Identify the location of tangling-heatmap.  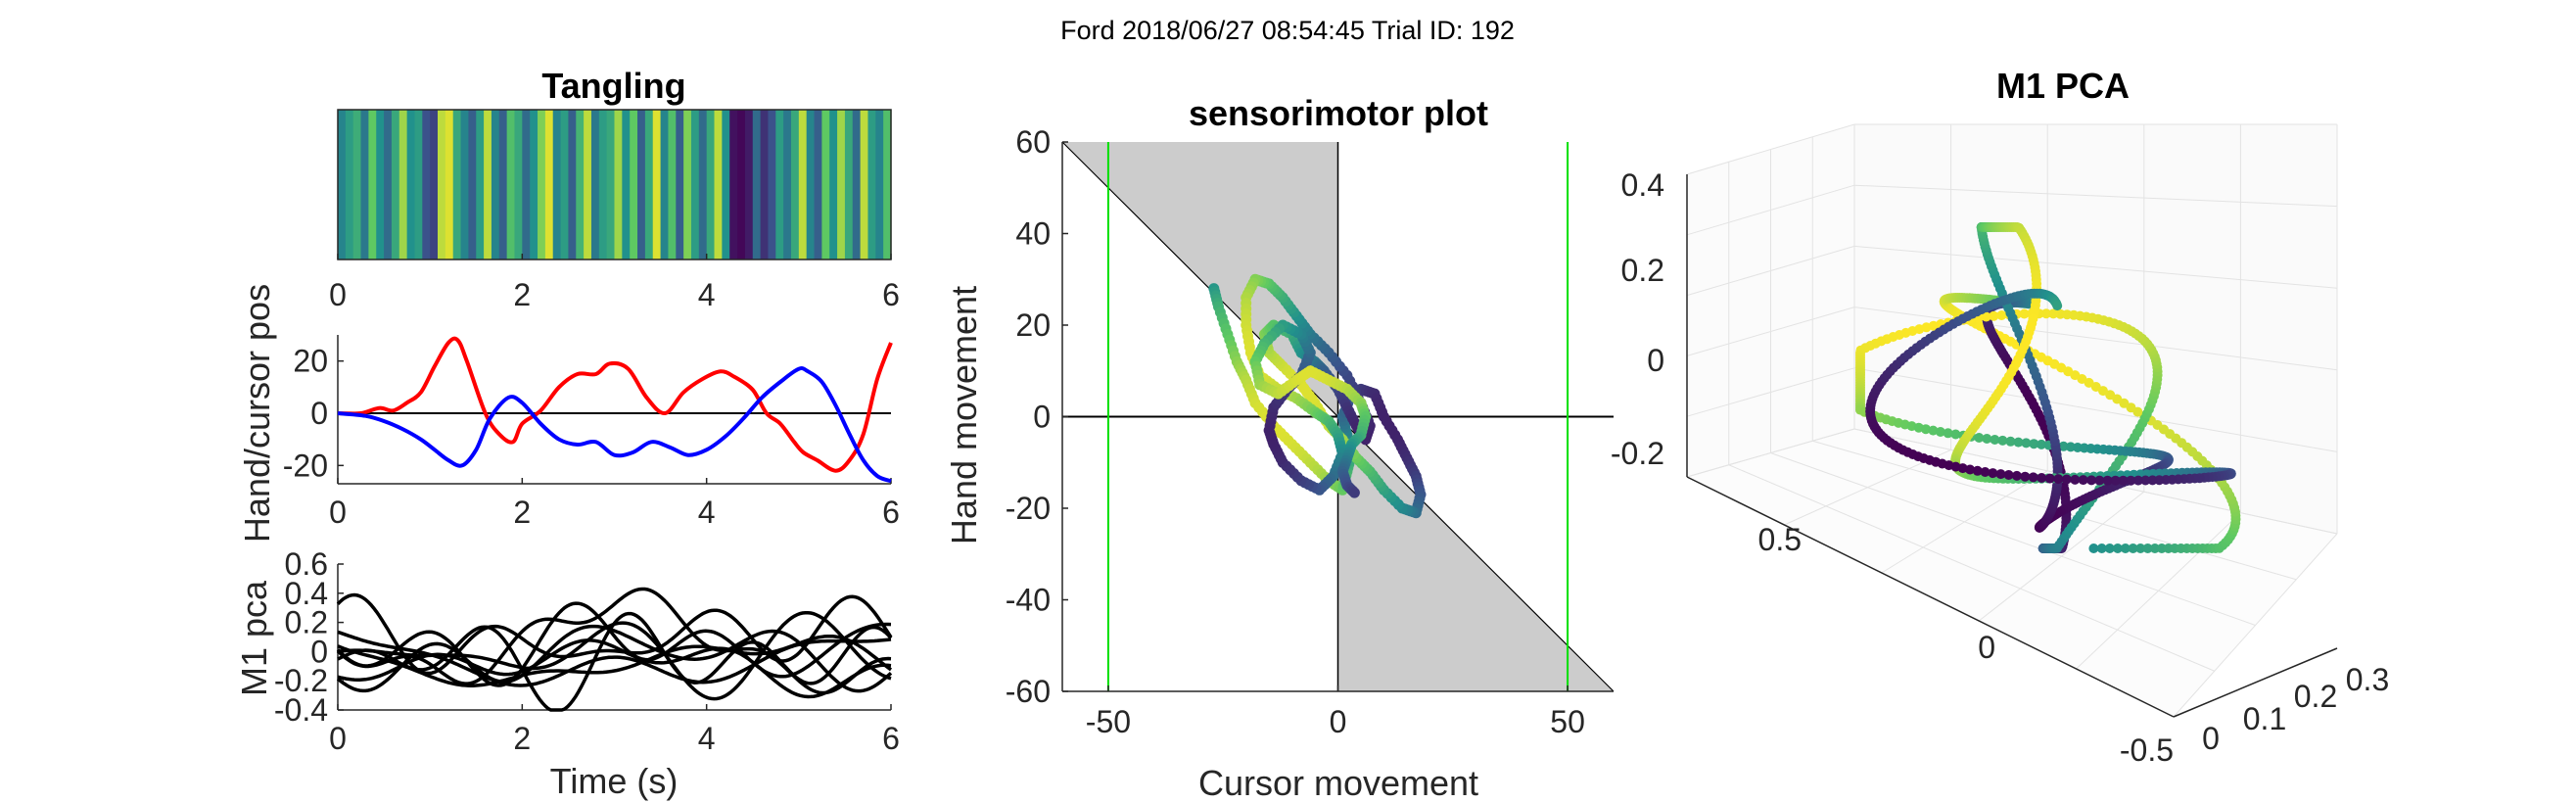
(615, 185).